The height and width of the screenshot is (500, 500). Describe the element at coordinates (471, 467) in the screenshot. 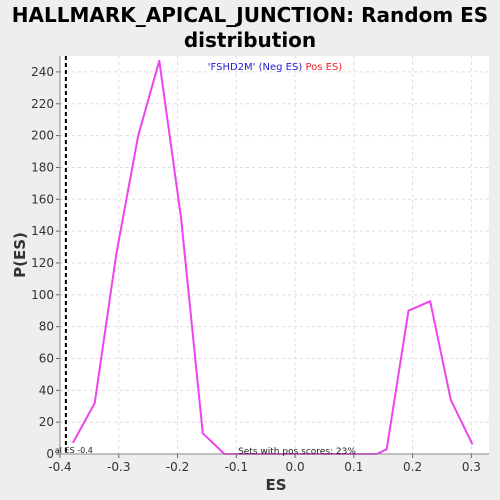

I see `x-tick-label: 0.3` at that location.